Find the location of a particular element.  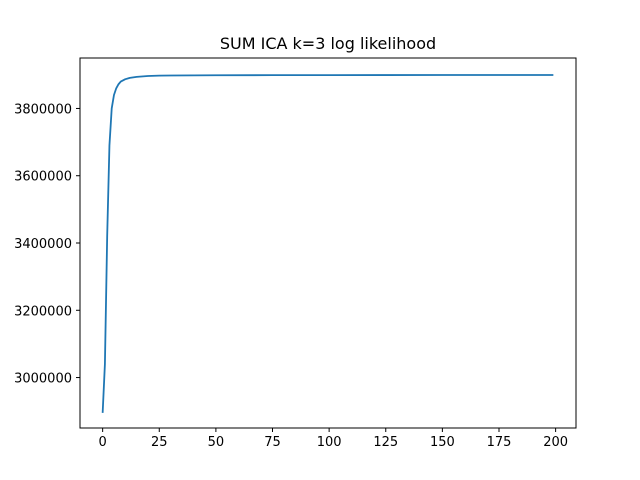

y-tick-label: 3000000 is located at coordinates (43, 379).